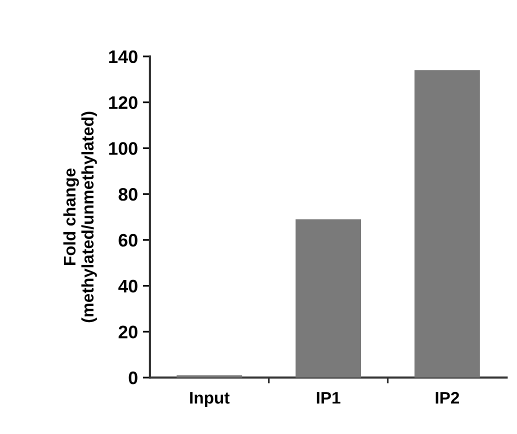  What do you see at coordinates (123, 57) in the screenshot?
I see `y-tick-label: 140` at bounding box center [123, 57].